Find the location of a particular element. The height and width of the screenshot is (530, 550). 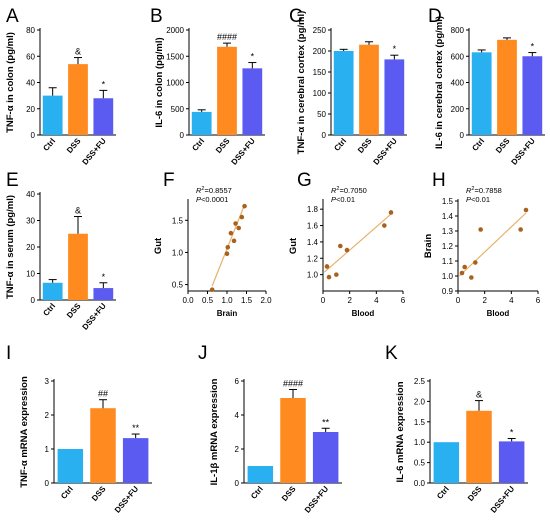

y-axis-label: IL-6 mRNA expression is located at coordinates (400, 431).